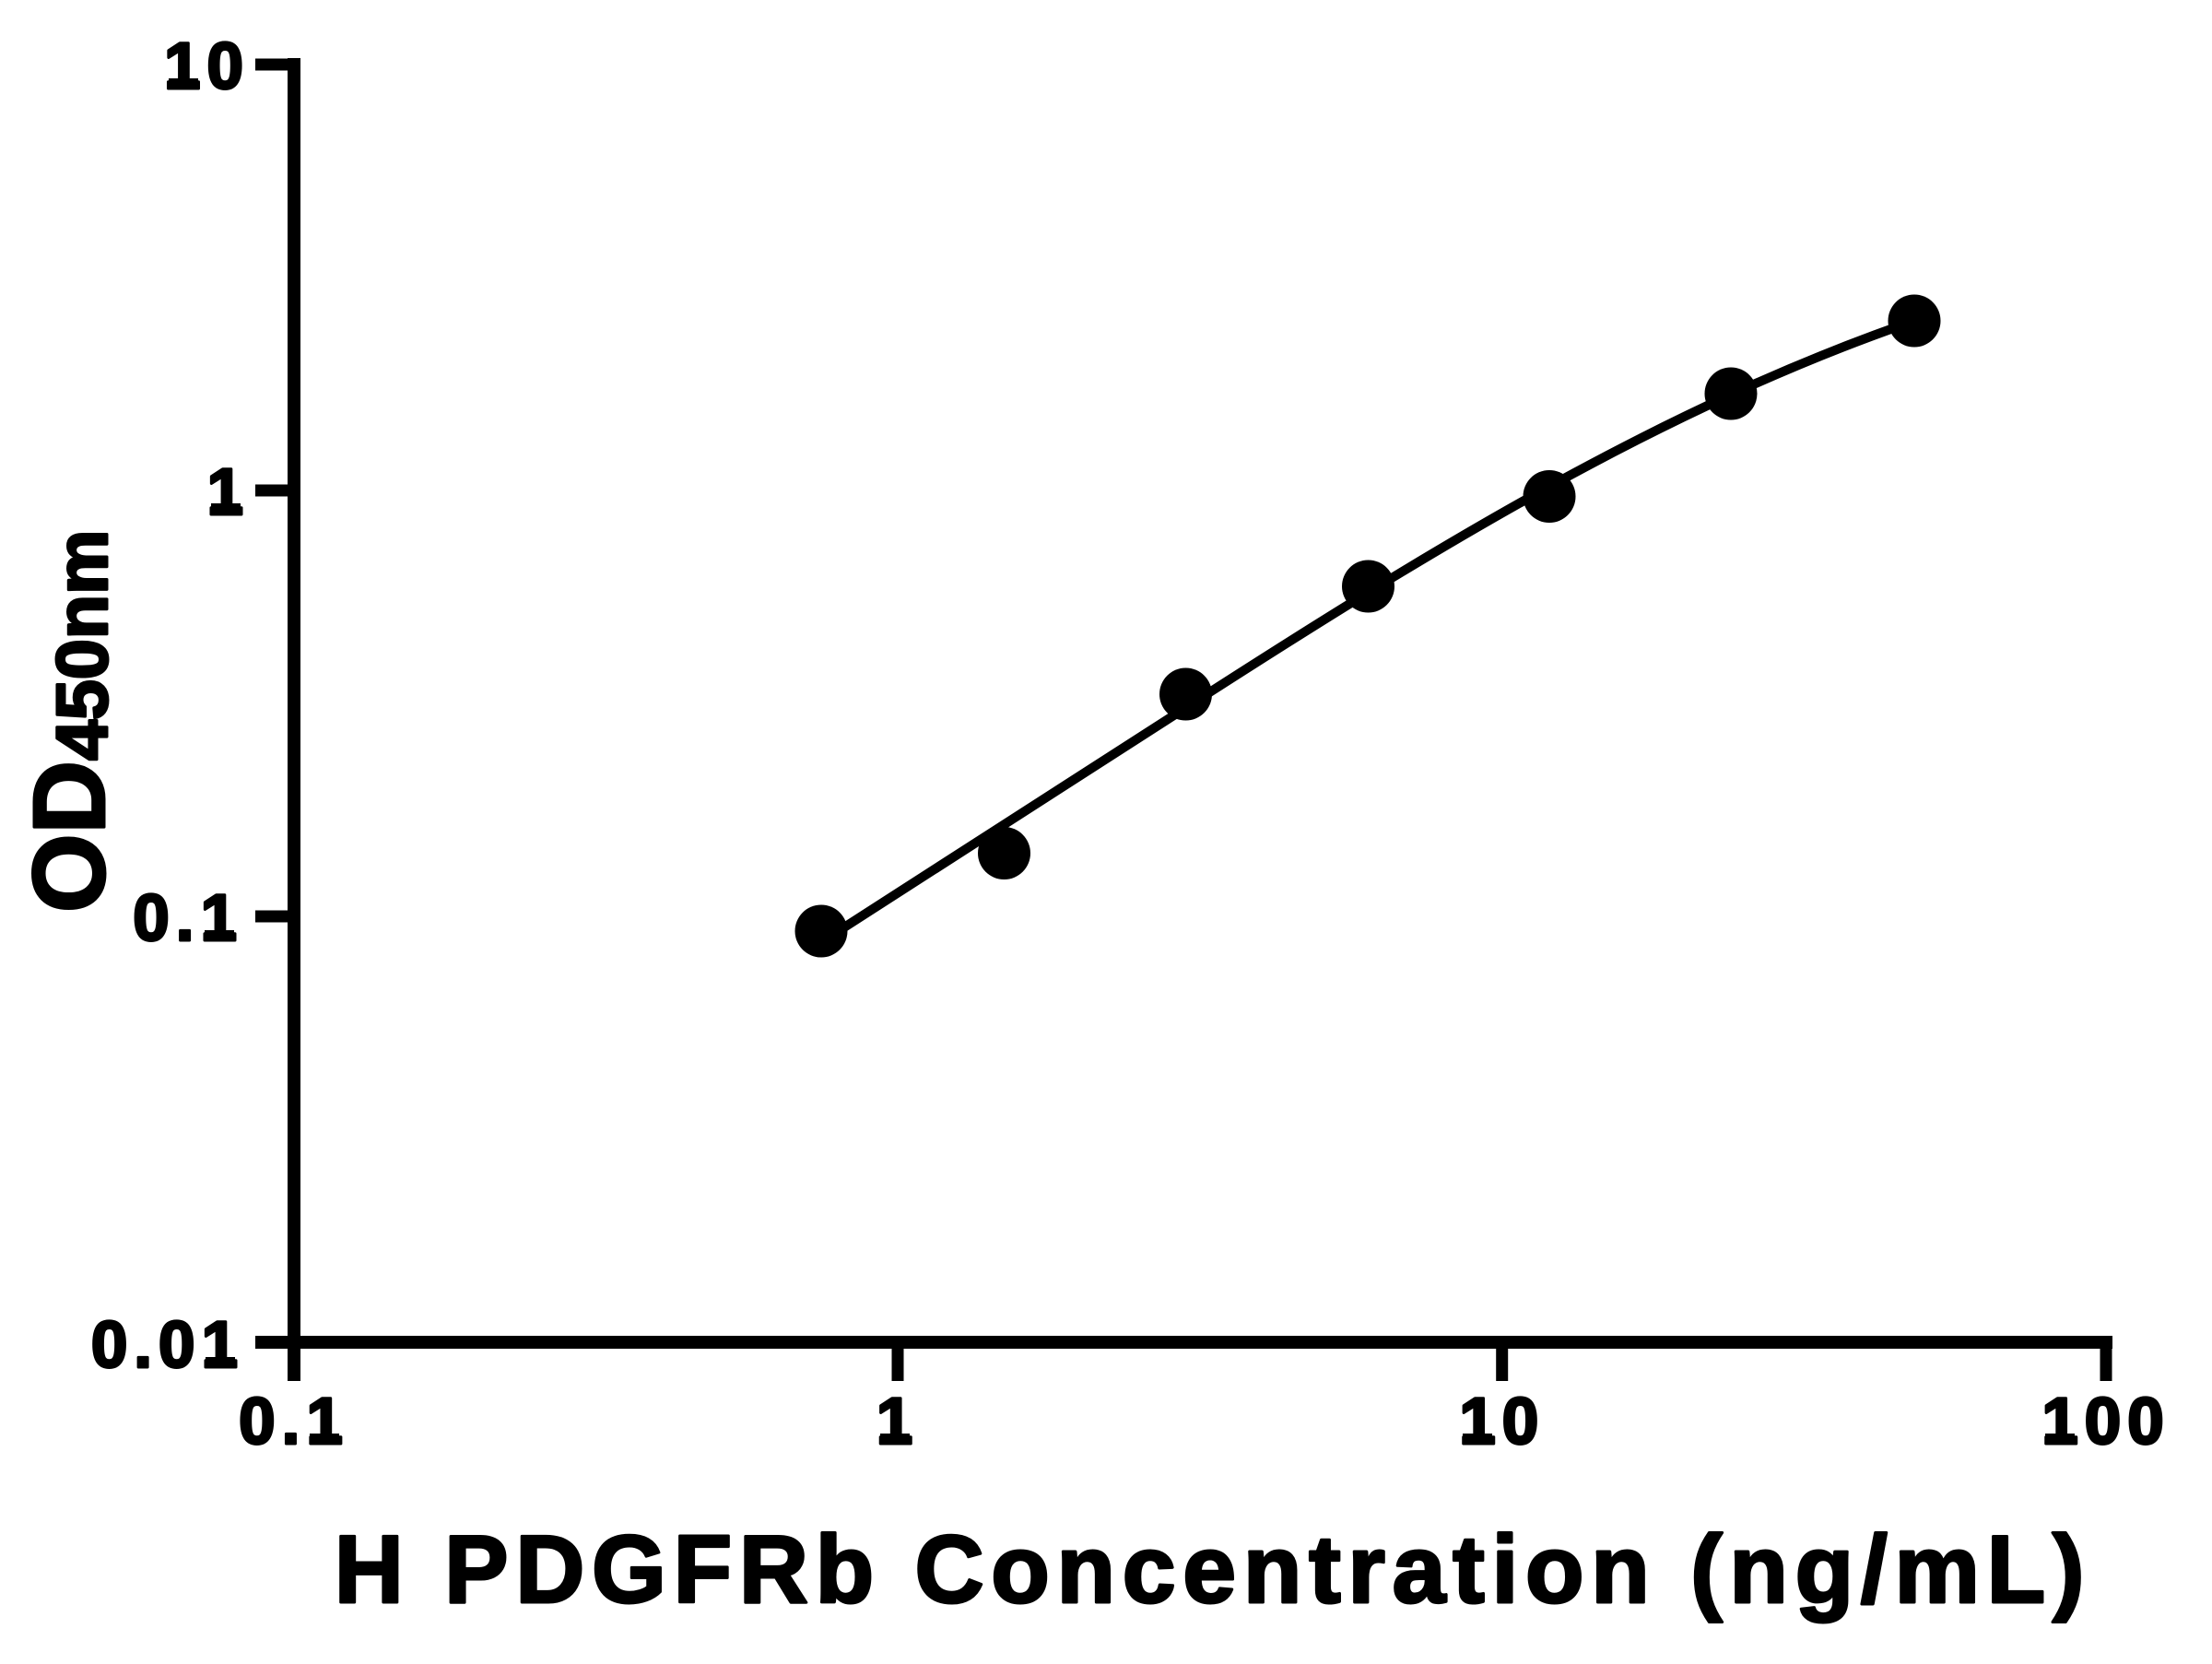  What do you see at coordinates (1213, 1569) in the screenshot?
I see `svg-text: H PDGFRb Concentration (ng/mL)` at bounding box center [1213, 1569].